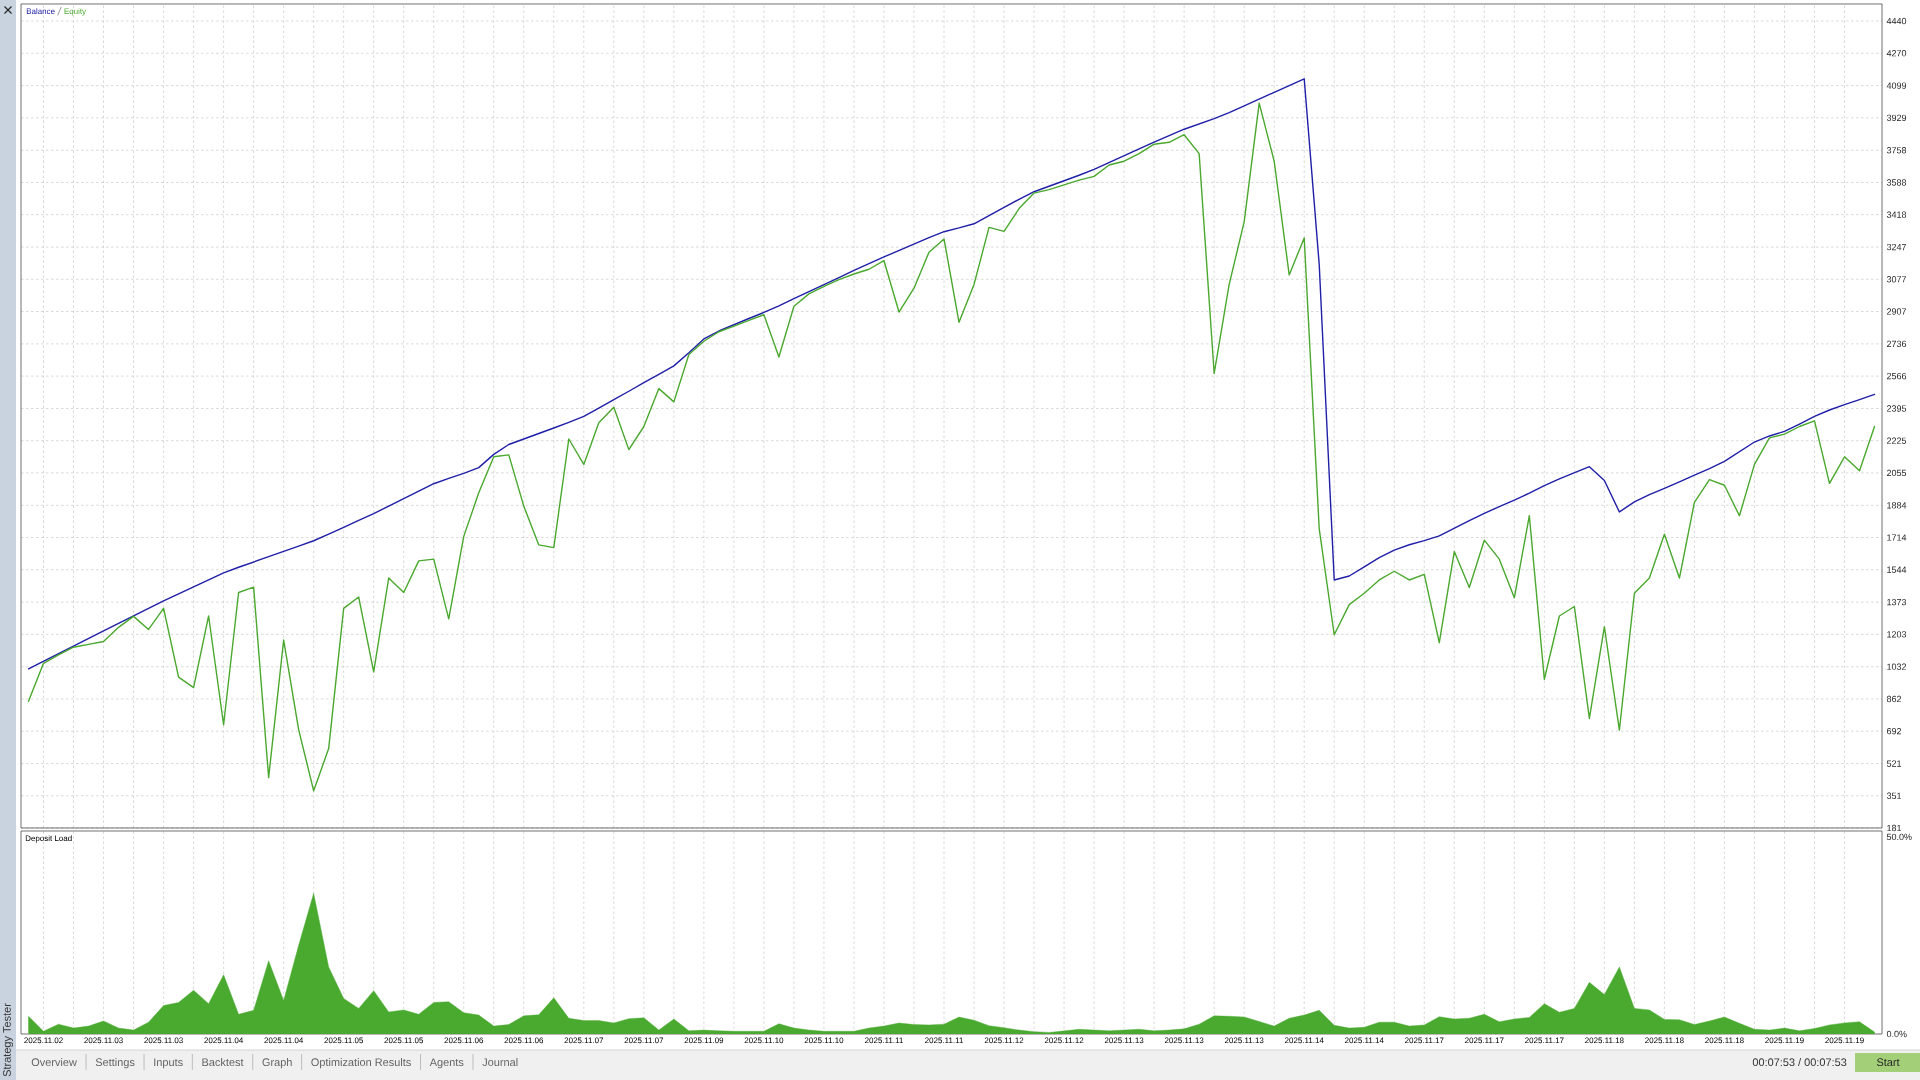 The height and width of the screenshot is (1080, 1920). Describe the element at coordinates (168, 1063) in the screenshot. I see `text: Inputs` at that location.